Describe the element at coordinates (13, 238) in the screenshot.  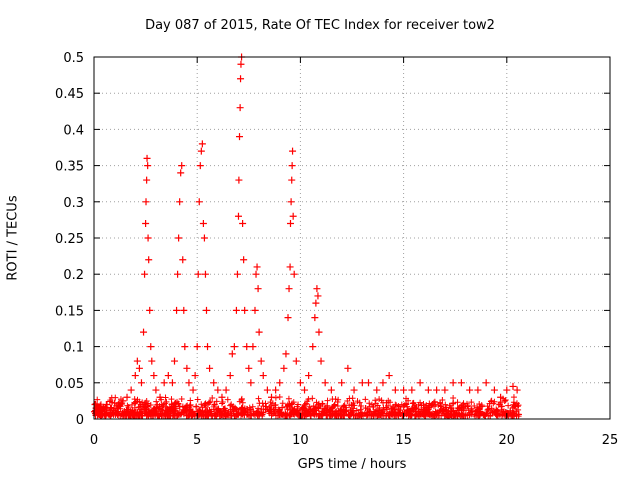
I see `y-axis-label: ROTI / TECUs` at that location.